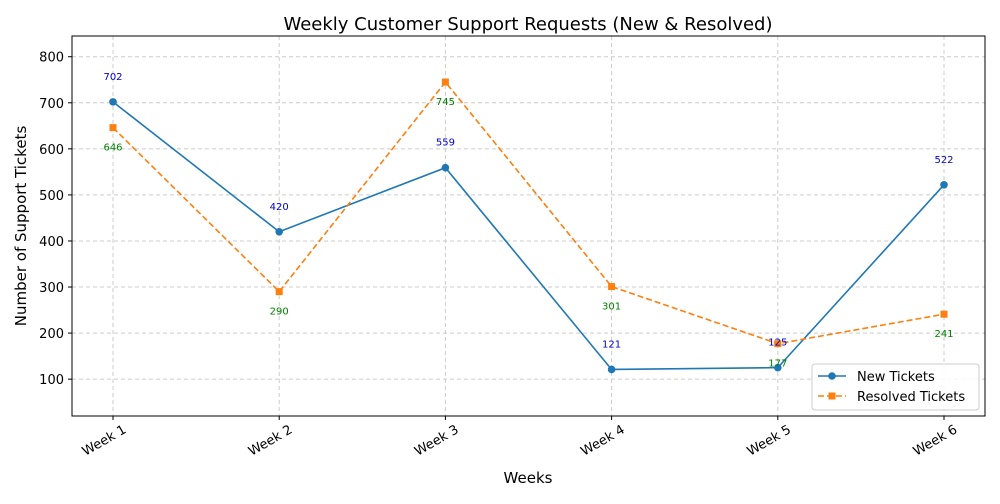 This screenshot has width=1000, height=504. What do you see at coordinates (51, 196) in the screenshot?
I see `y-tick-label: 500` at bounding box center [51, 196].